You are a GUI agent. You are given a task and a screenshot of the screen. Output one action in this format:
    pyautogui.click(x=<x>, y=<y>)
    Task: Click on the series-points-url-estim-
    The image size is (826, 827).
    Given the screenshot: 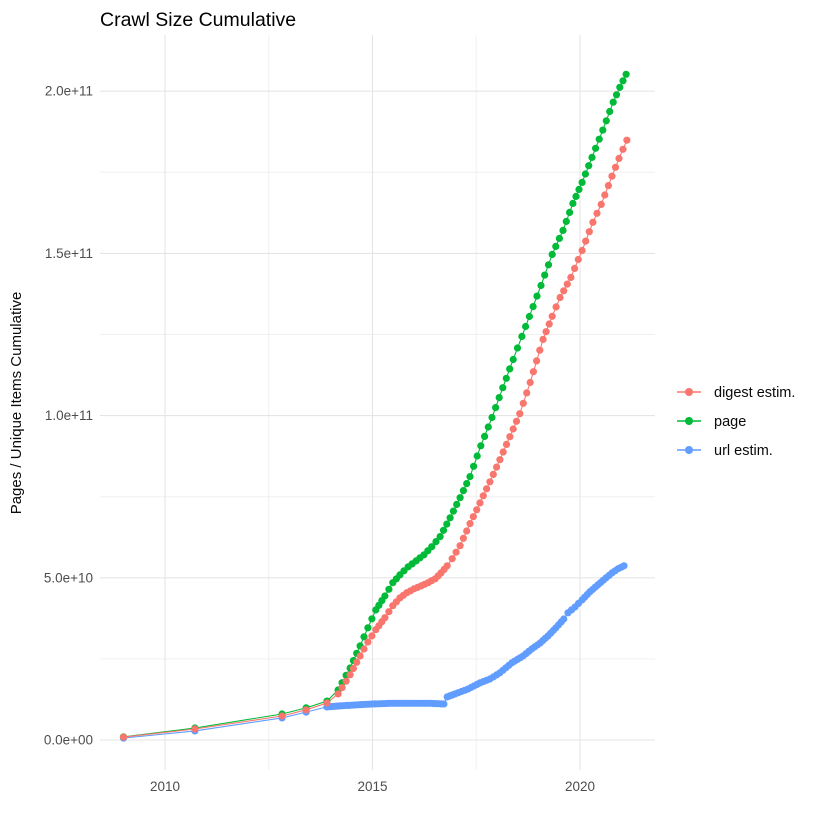 What is the action you would take?
    pyautogui.click(x=373, y=652)
    